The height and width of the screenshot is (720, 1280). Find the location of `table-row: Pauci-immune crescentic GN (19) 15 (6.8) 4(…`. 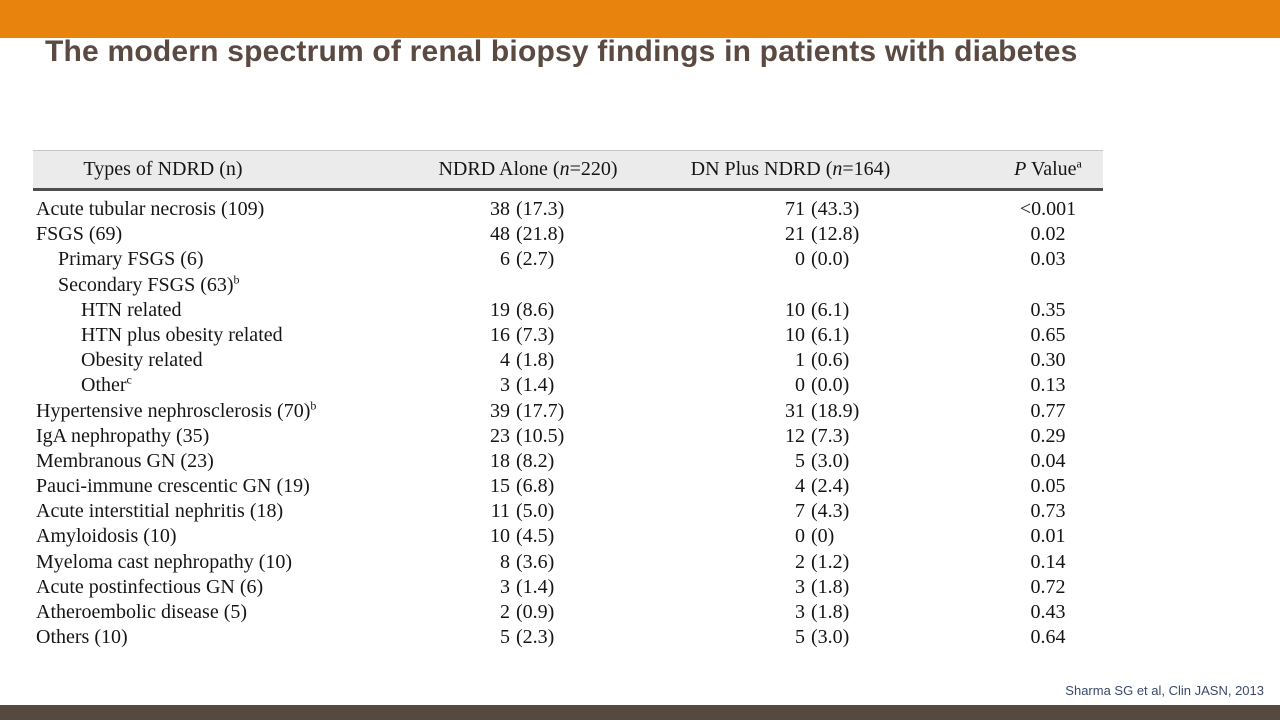

table-row: Pauci-immune crescentic GN (19) 15 (6.8) 4(… is located at coordinates (568, 486).